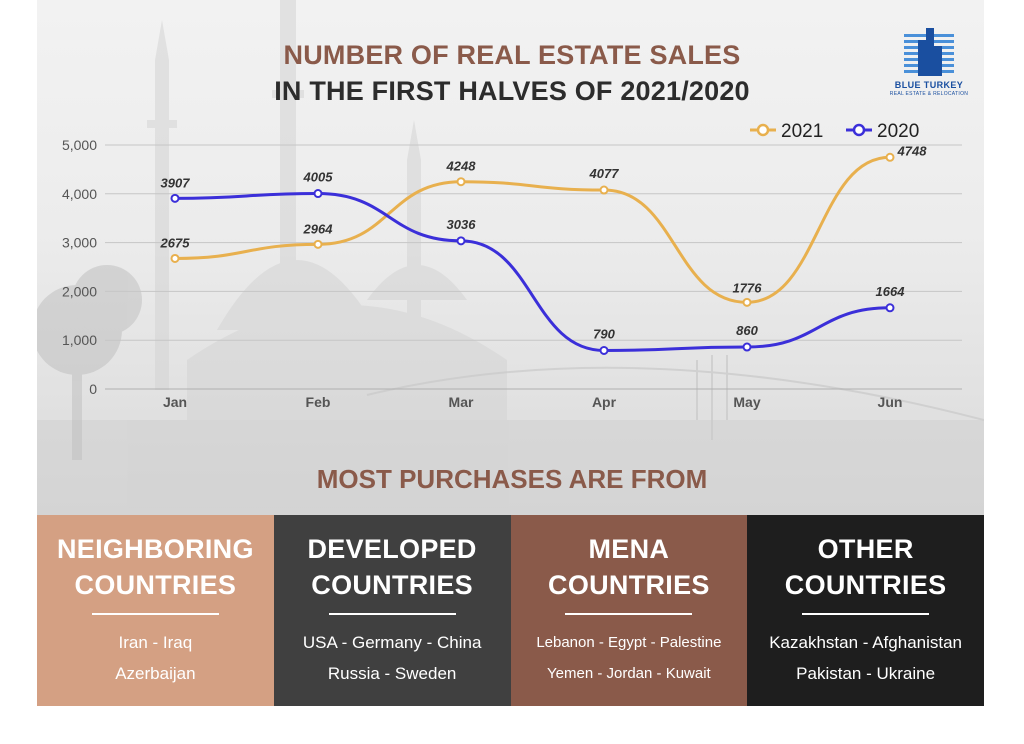 This screenshot has width=1024, height=744. Describe the element at coordinates (155, 642) in the screenshot. I see `panel-countries-line-1: Iran - Iraq` at that location.